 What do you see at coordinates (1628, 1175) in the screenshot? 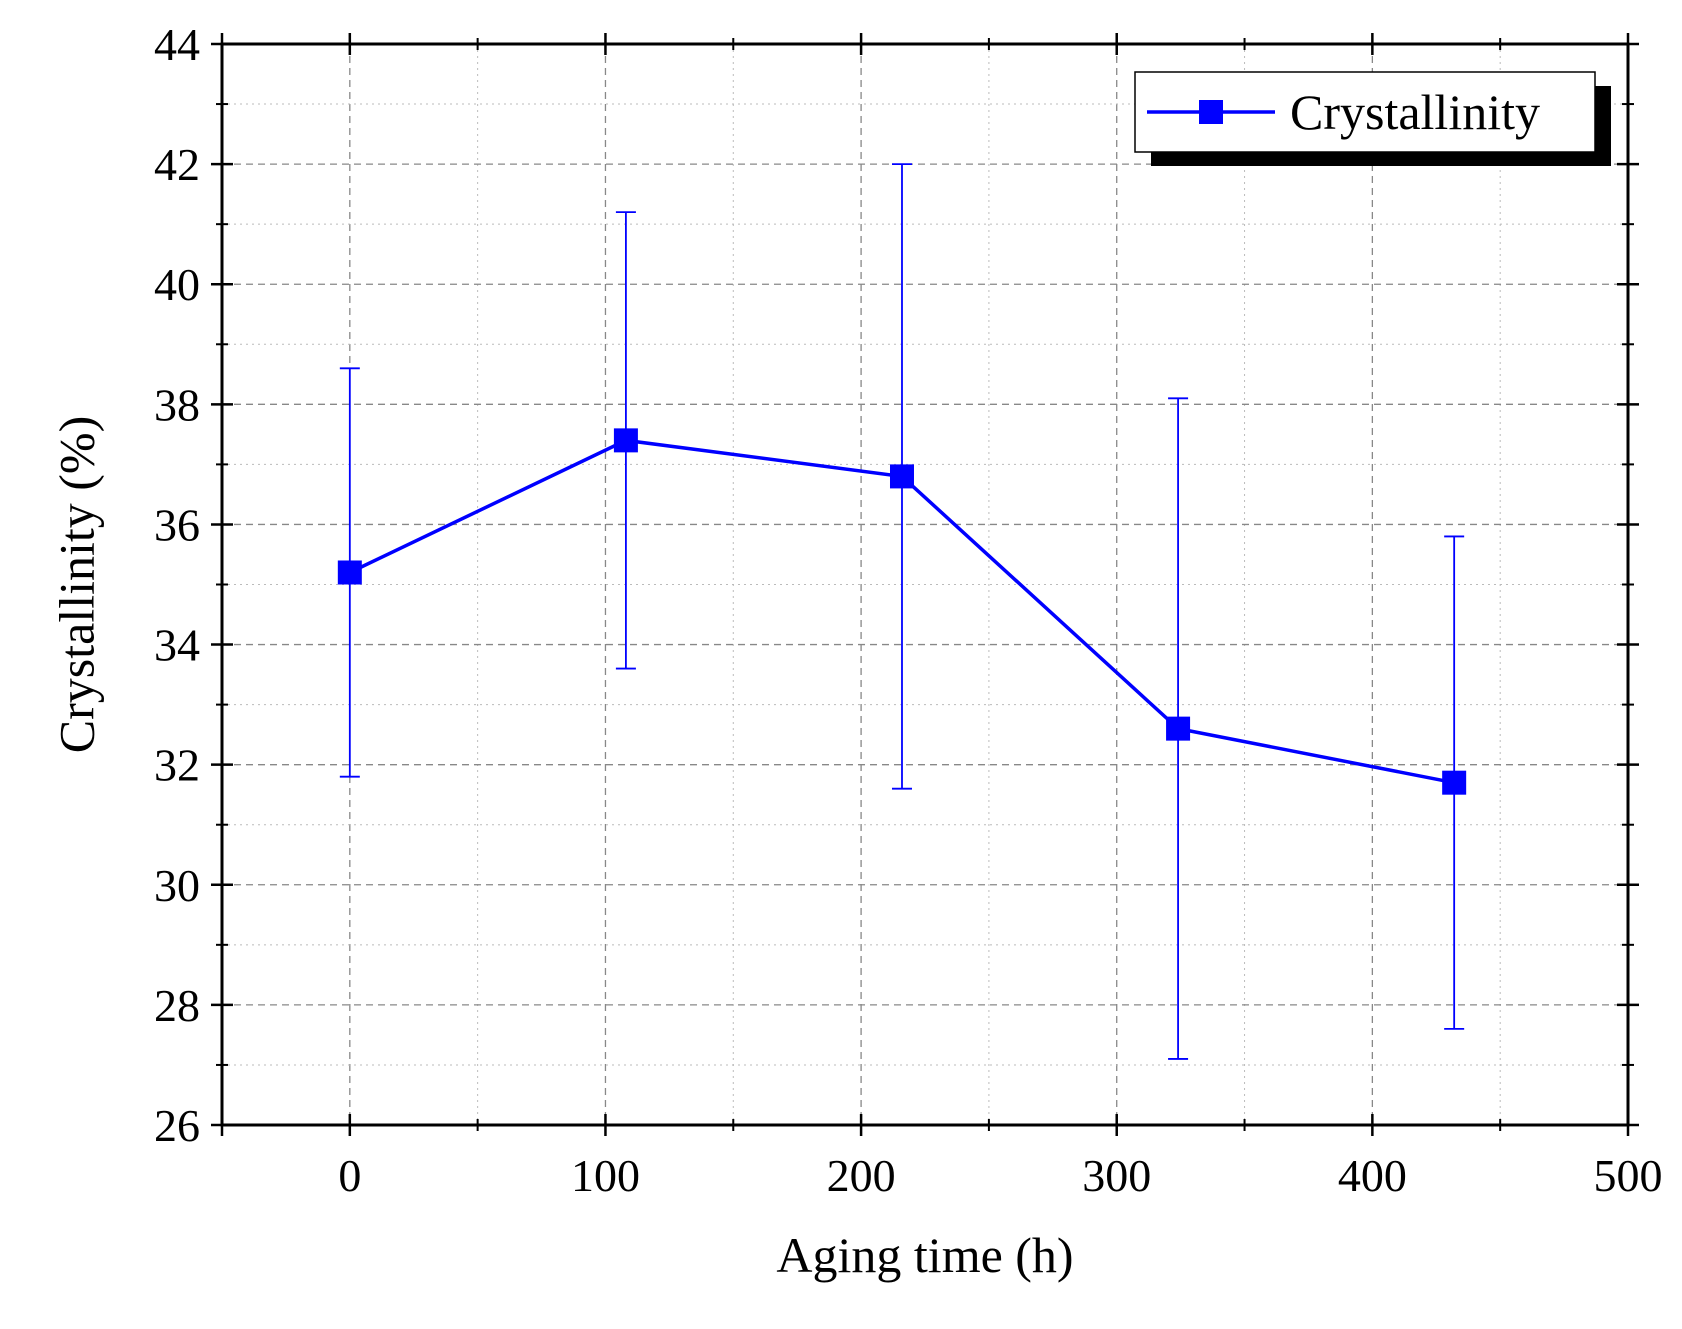
I see `x-tick-label: 500` at bounding box center [1628, 1175].